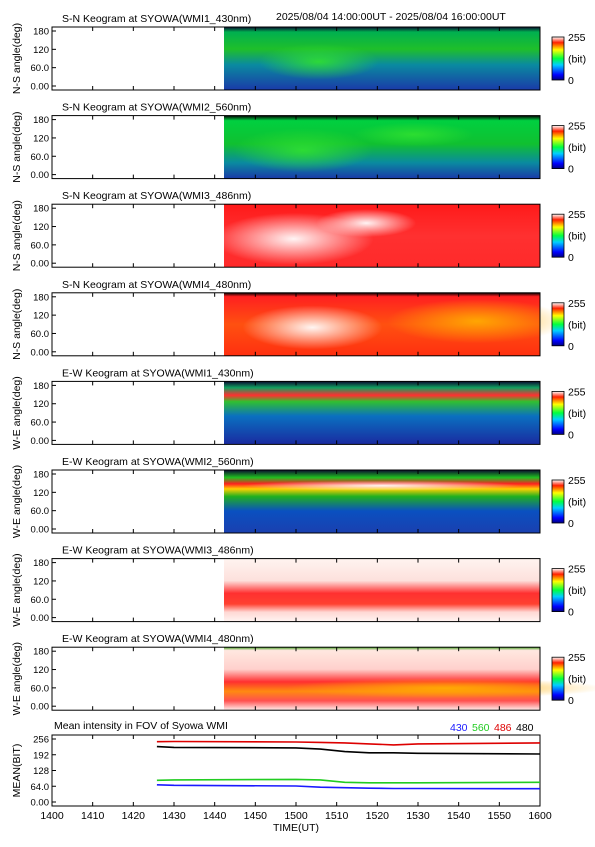  Describe the element at coordinates (158, 639) in the screenshot. I see `panel-title: E-W Keogram at SYOWA(WMI4_480nm)` at that location.